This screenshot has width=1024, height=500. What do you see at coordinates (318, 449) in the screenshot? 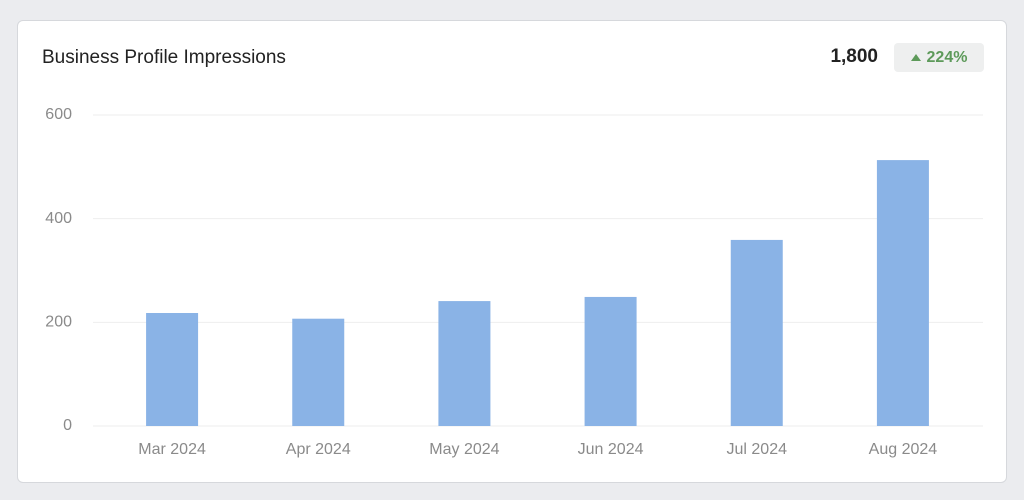
I see `x-tick-label: Apr 2024` at bounding box center [318, 449].